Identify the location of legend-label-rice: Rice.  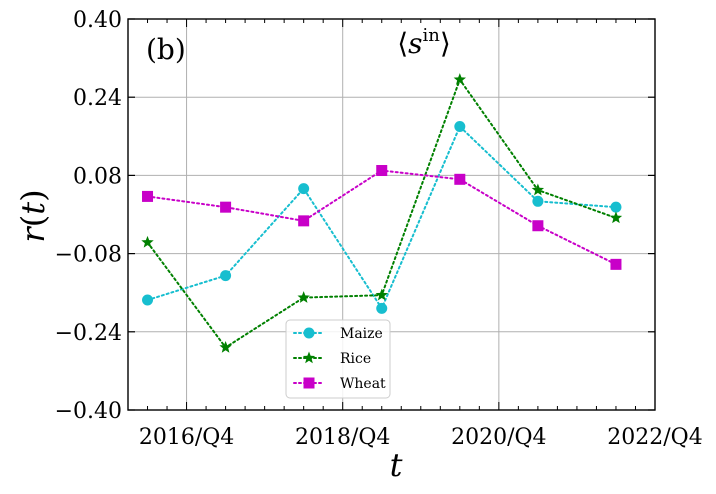
(355, 359).